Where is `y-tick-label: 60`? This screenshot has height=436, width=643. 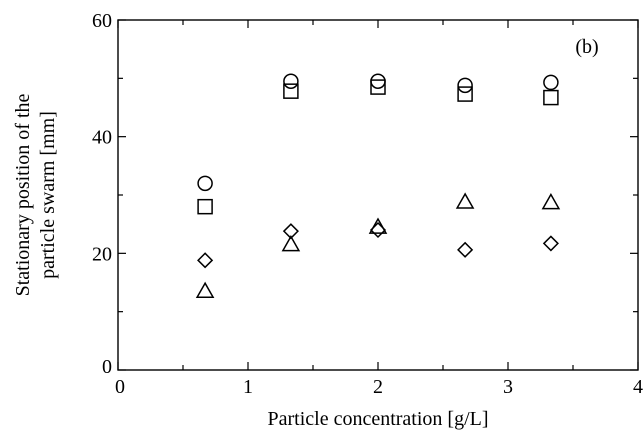
y-tick-label: 60 is located at coordinates (102, 21).